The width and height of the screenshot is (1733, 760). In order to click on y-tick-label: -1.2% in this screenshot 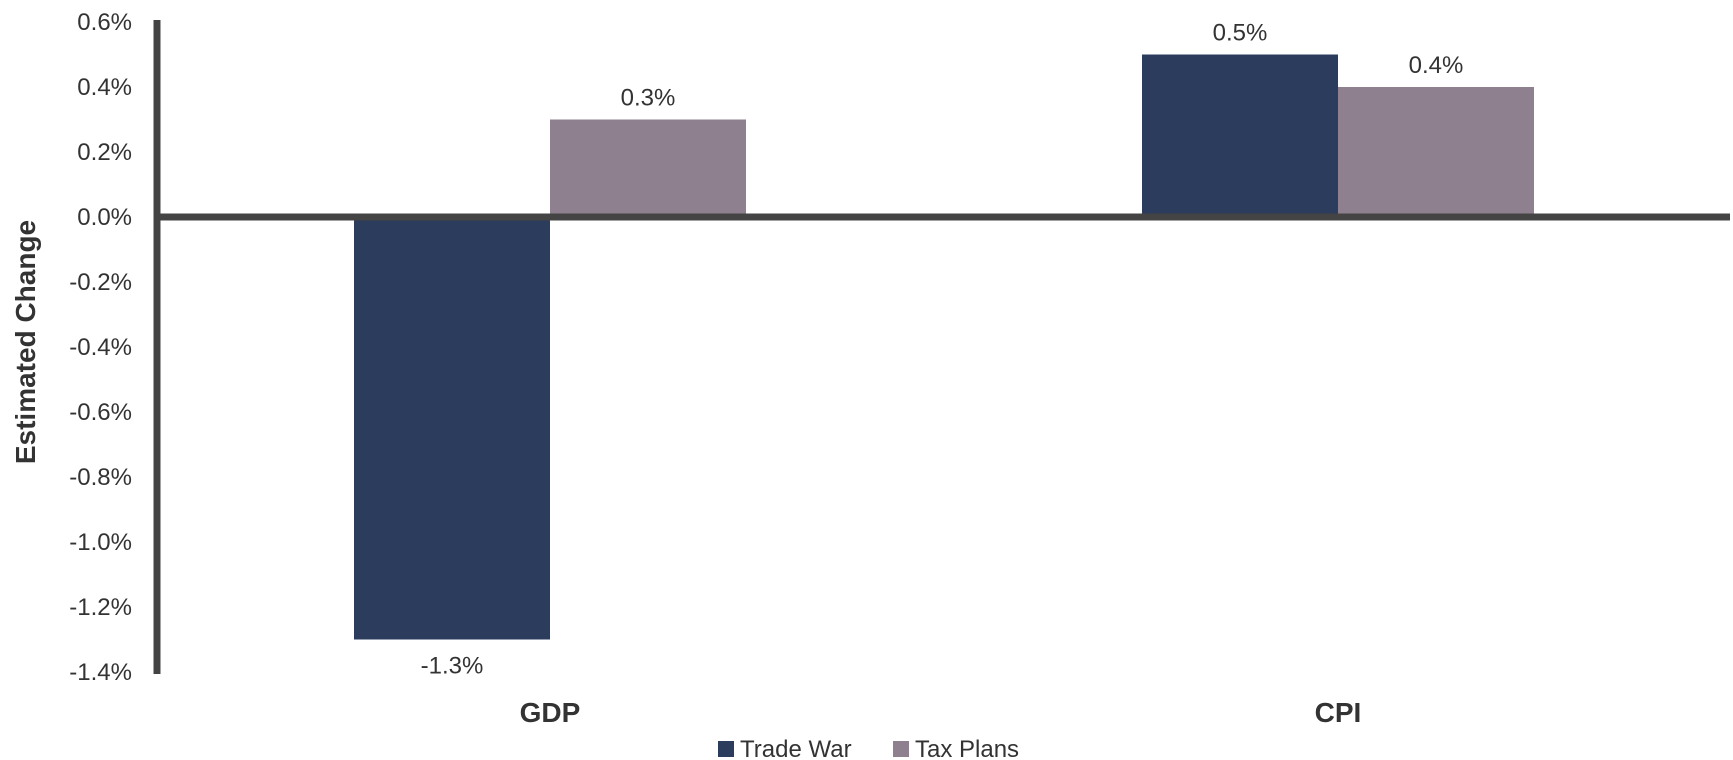, I will do `click(100, 607)`.